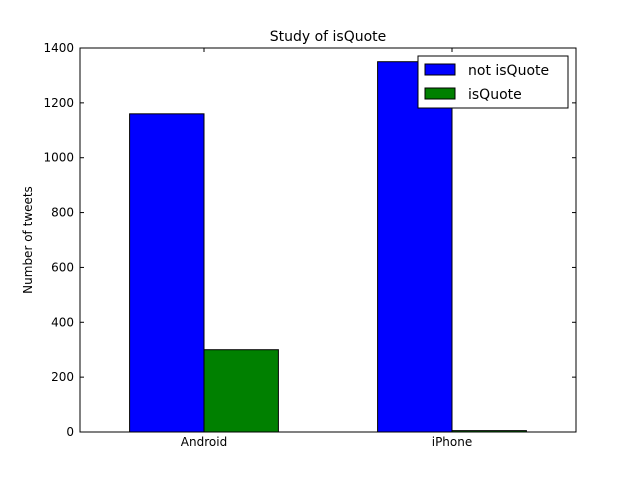  What do you see at coordinates (495, 95) in the screenshot?
I see `legend-label: isQuote` at bounding box center [495, 95].